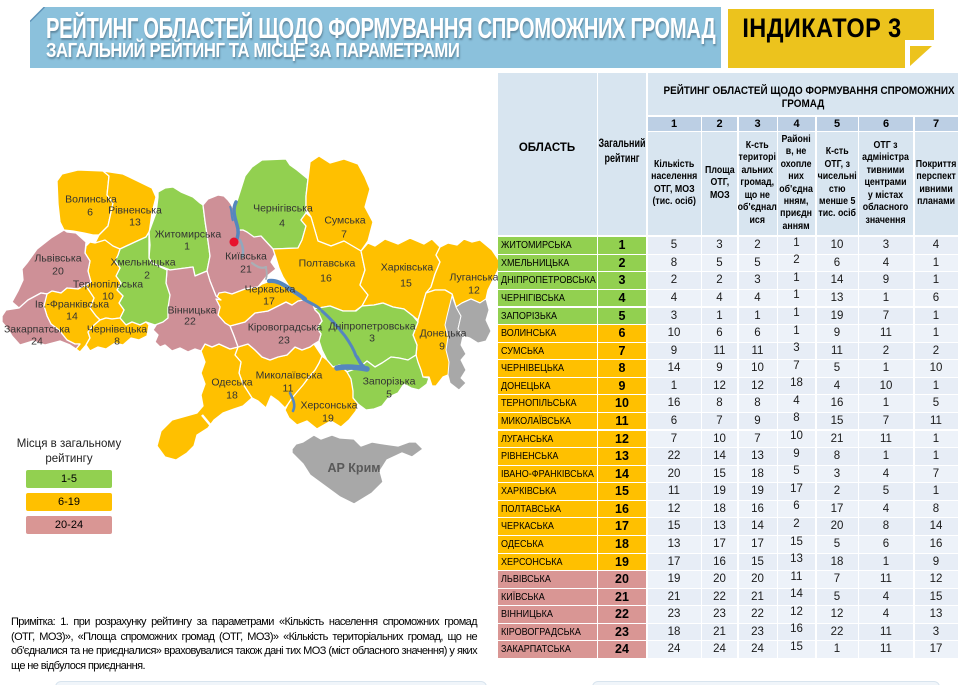 The width and height of the screenshot is (960, 685). What do you see at coordinates (58, 272) in the screenshot?
I see `svg-text: 20` at bounding box center [58, 272].